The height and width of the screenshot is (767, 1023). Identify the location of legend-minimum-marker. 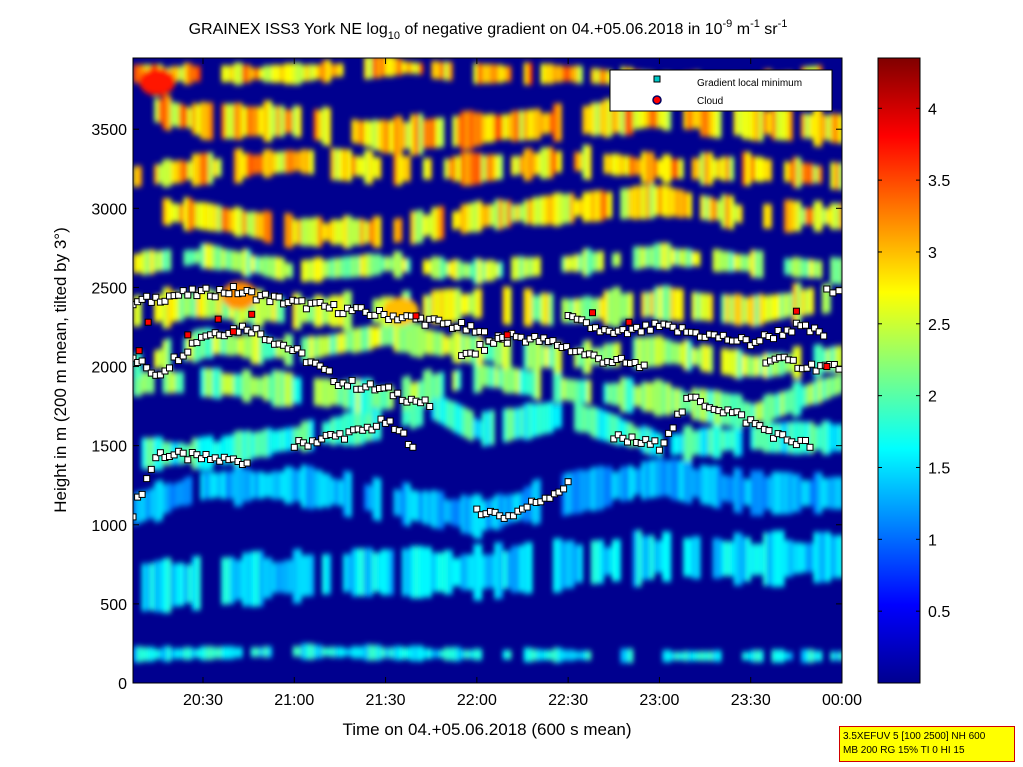
(657, 79).